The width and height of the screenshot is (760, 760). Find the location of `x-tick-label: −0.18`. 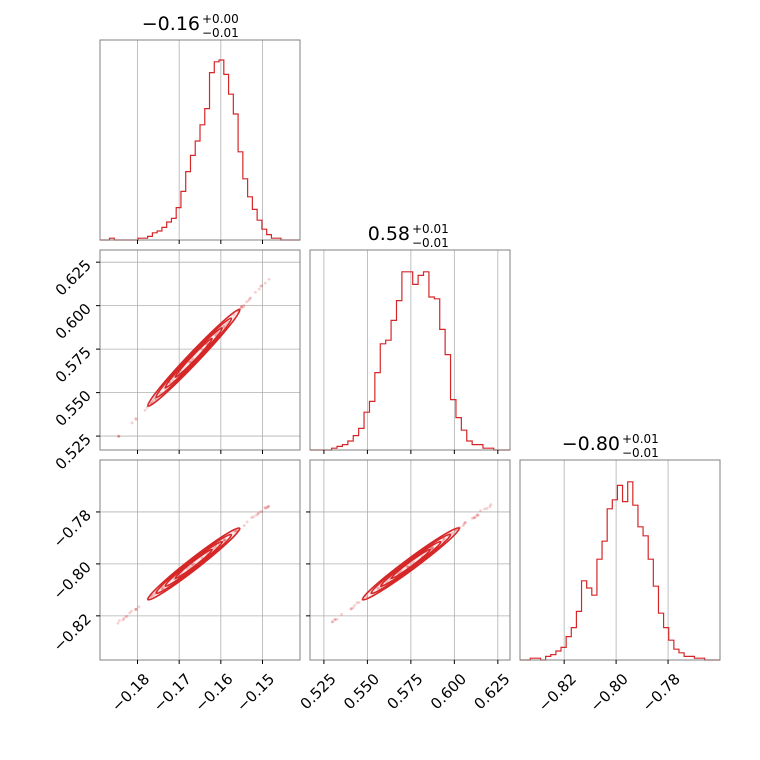

x-tick-label: −0.18 is located at coordinates (130, 692).